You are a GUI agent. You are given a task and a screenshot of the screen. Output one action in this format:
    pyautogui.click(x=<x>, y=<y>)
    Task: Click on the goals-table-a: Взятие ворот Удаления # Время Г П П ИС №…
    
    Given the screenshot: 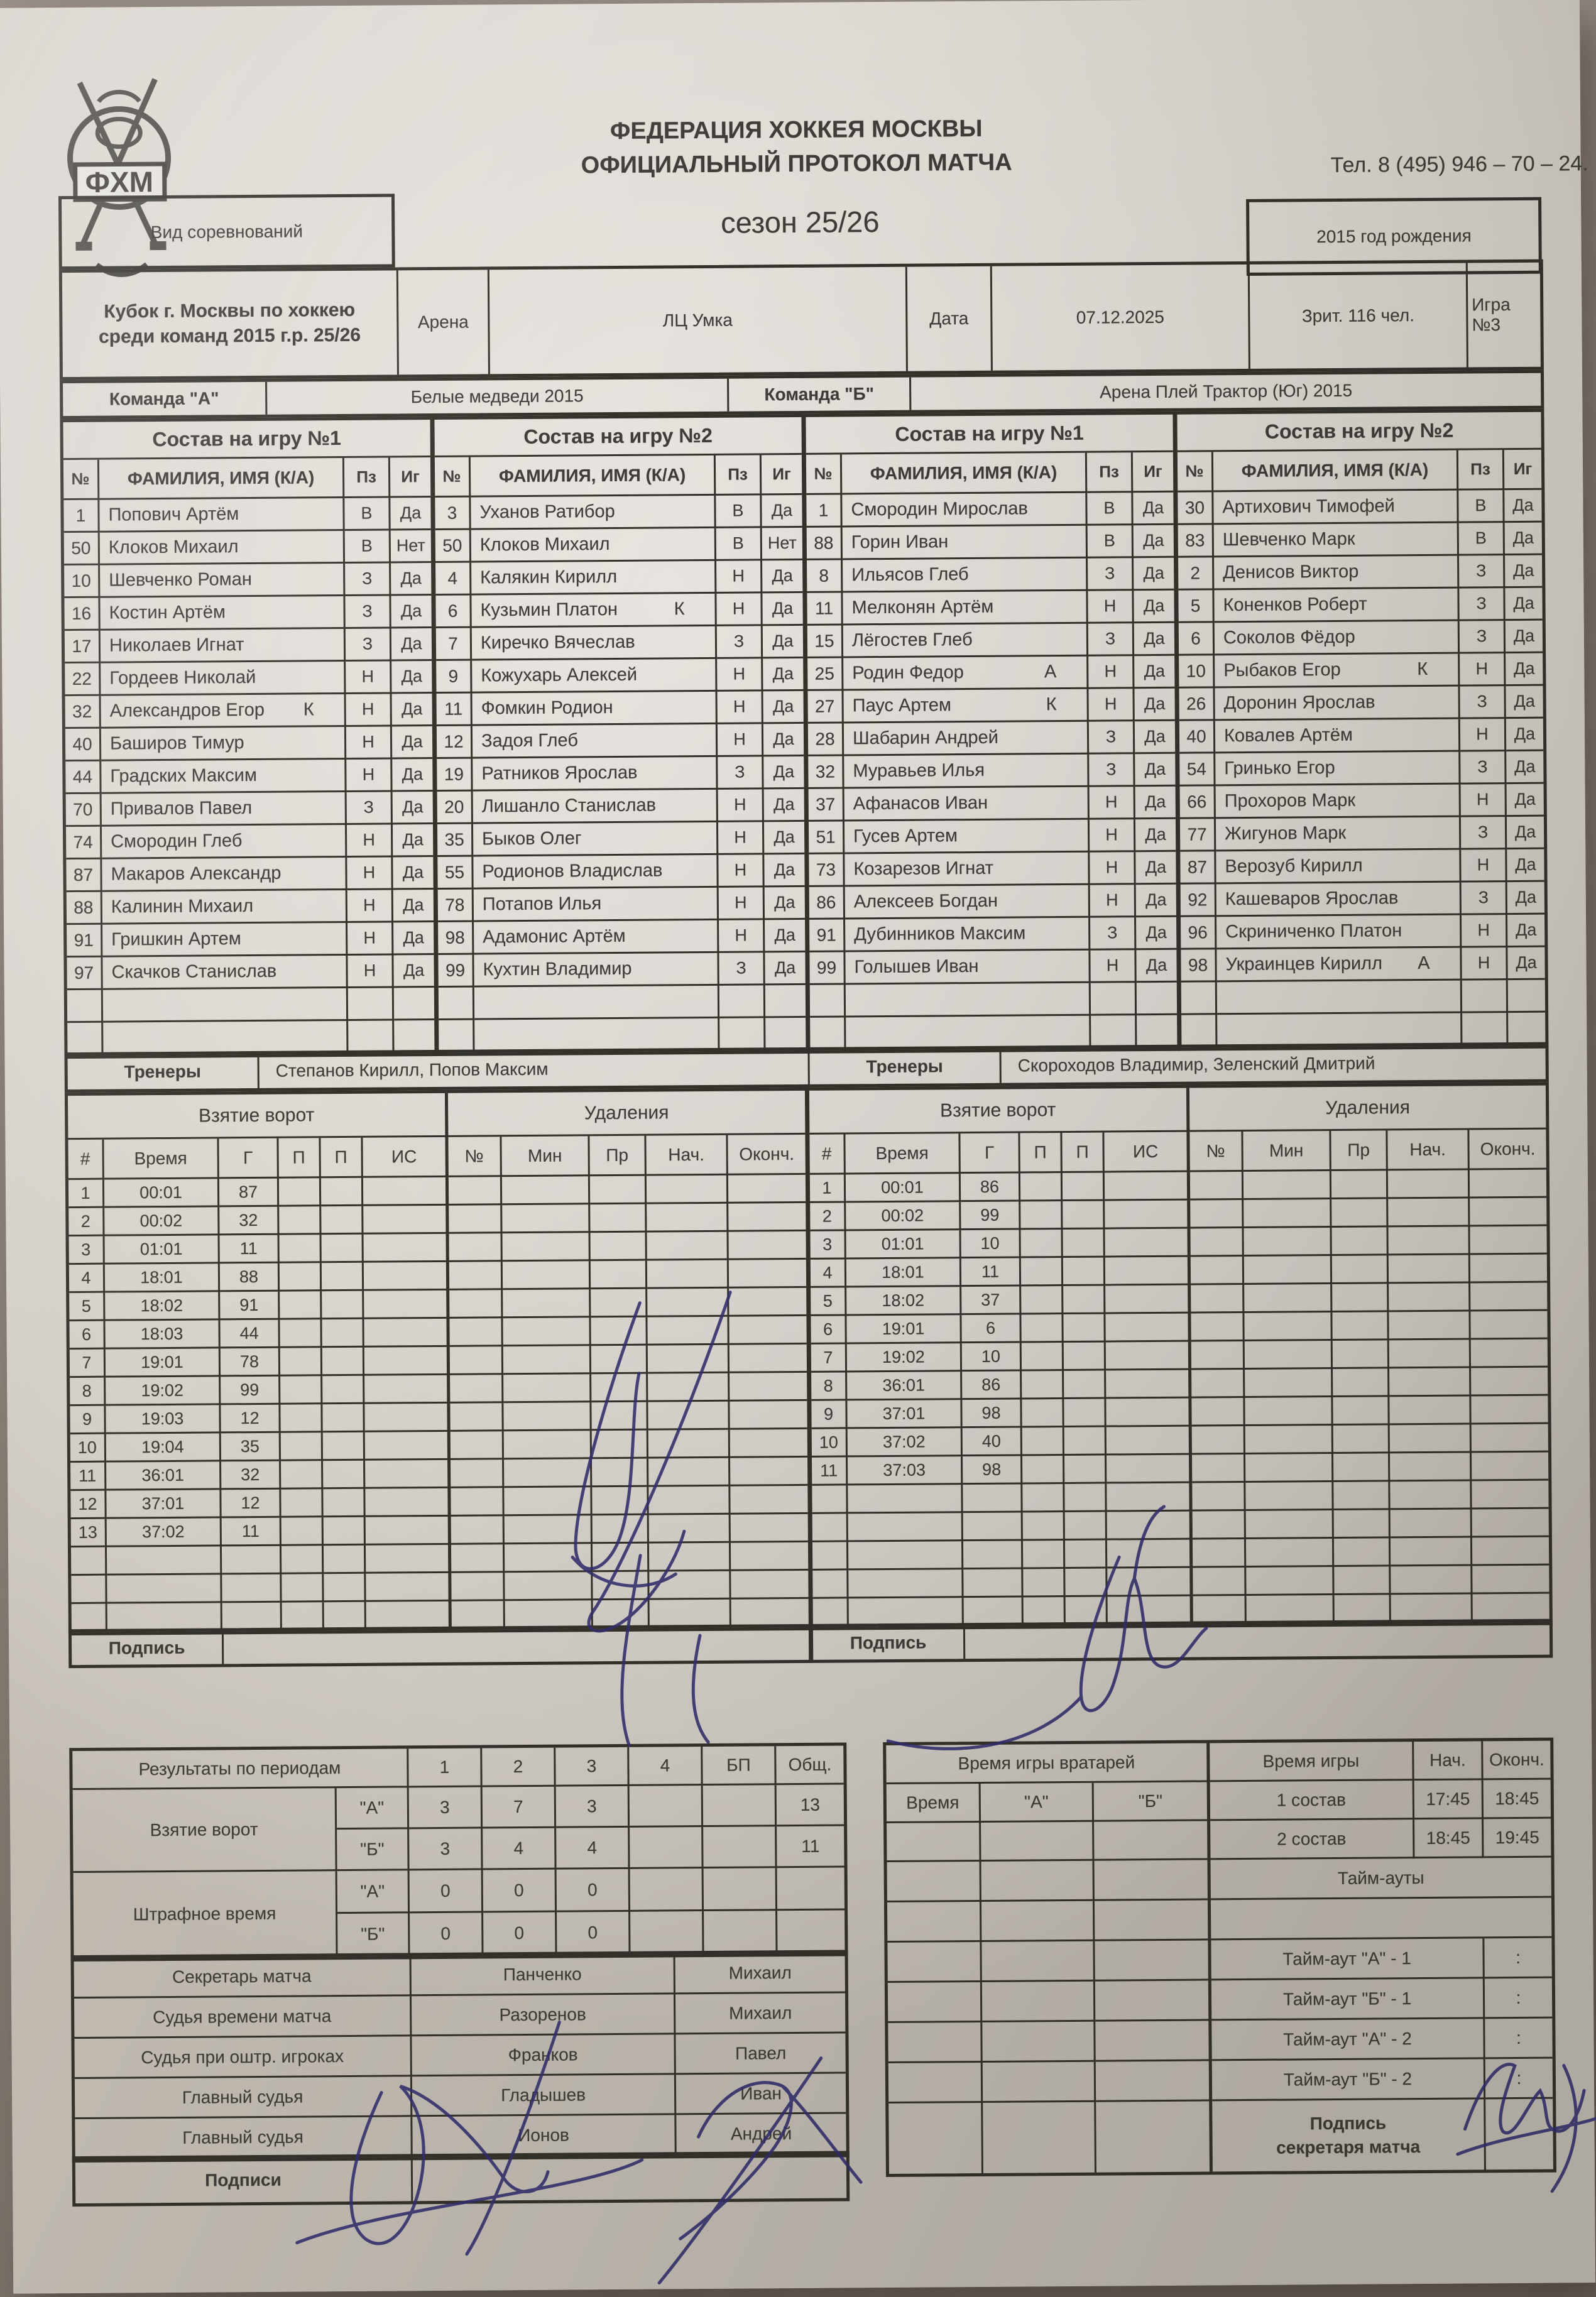 What is the action you would take?
    pyautogui.click(x=438, y=1361)
    